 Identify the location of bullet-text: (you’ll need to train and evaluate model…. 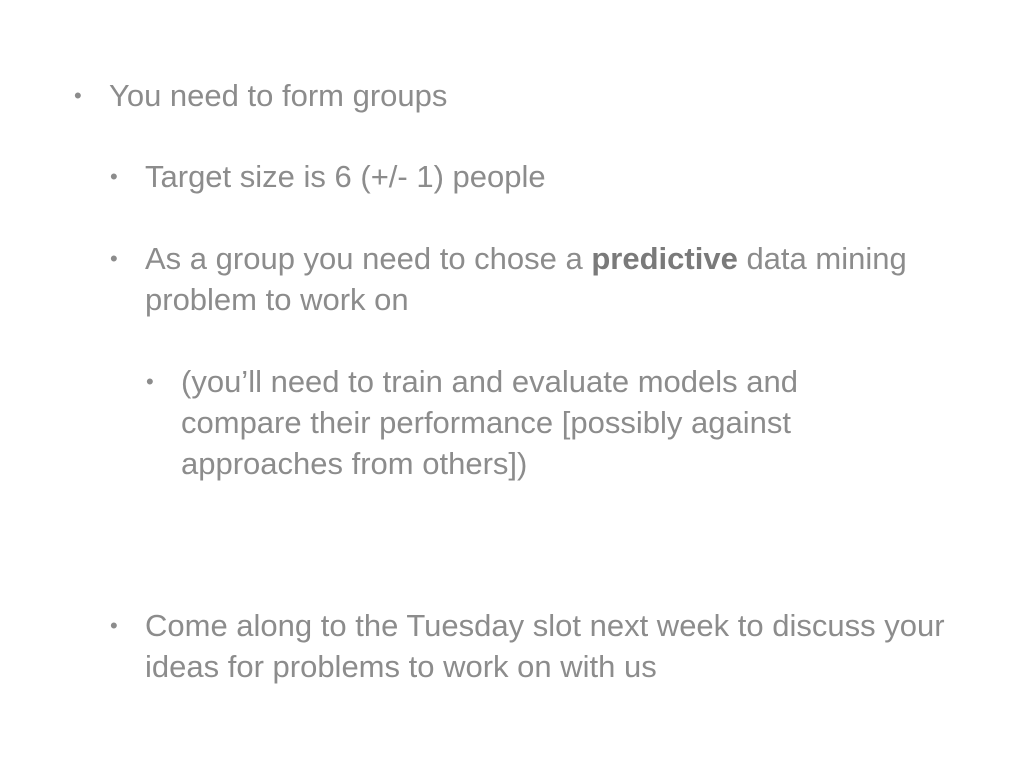
(489, 422).